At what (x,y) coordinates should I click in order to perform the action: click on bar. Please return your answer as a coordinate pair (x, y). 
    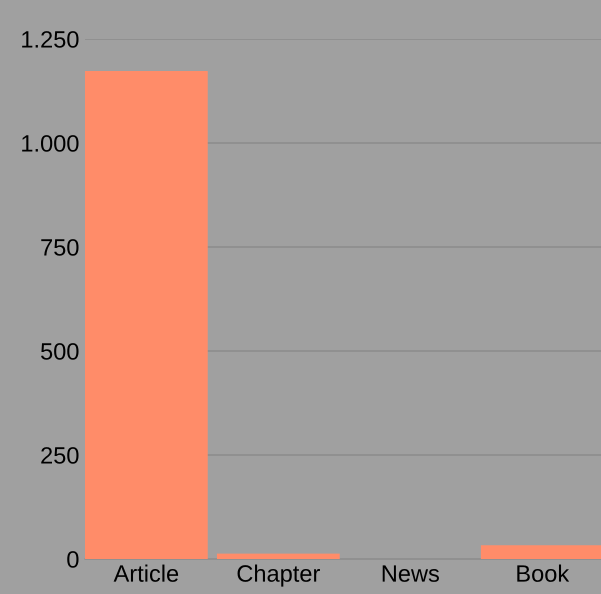
    Looking at the image, I should click on (278, 556).